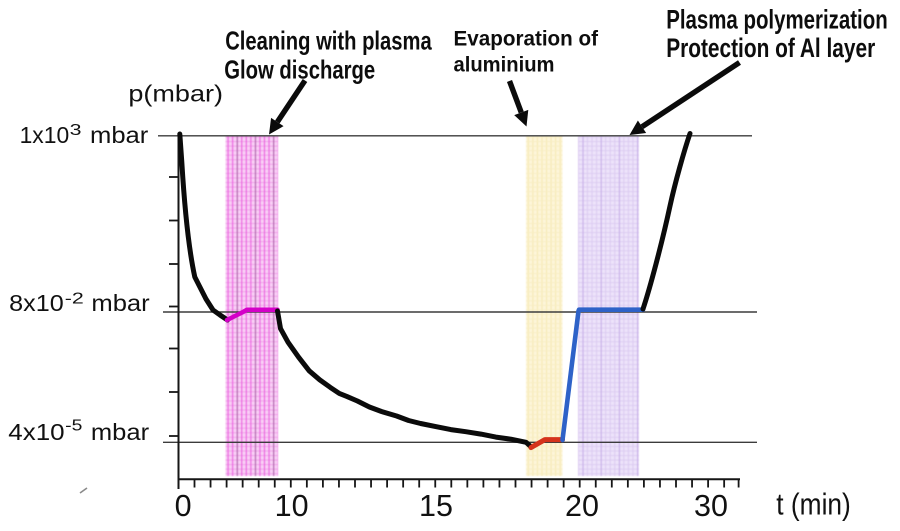 This screenshot has height=531, width=900. Describe the element at coordinates (183, 506) in the screenshot. I see `svg-text: 0` at that location.